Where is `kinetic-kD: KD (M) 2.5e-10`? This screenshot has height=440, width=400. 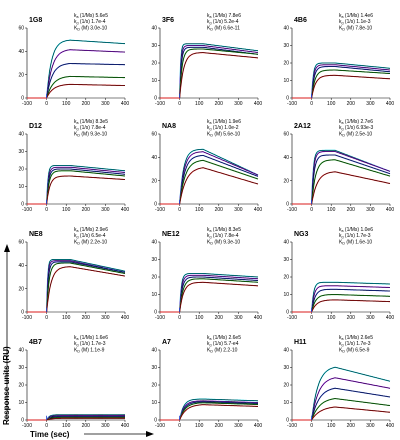 kinetic-kD: KD (M) 2.5e-10 is located at coordinates (355, 134).